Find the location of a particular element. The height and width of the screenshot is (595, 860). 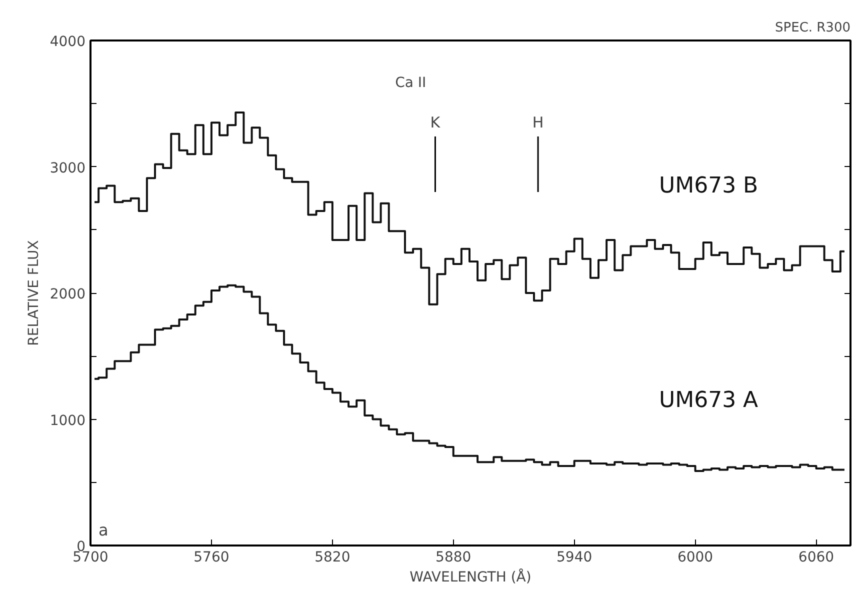

annotation: Ca II is located at coordinates (410, 83).